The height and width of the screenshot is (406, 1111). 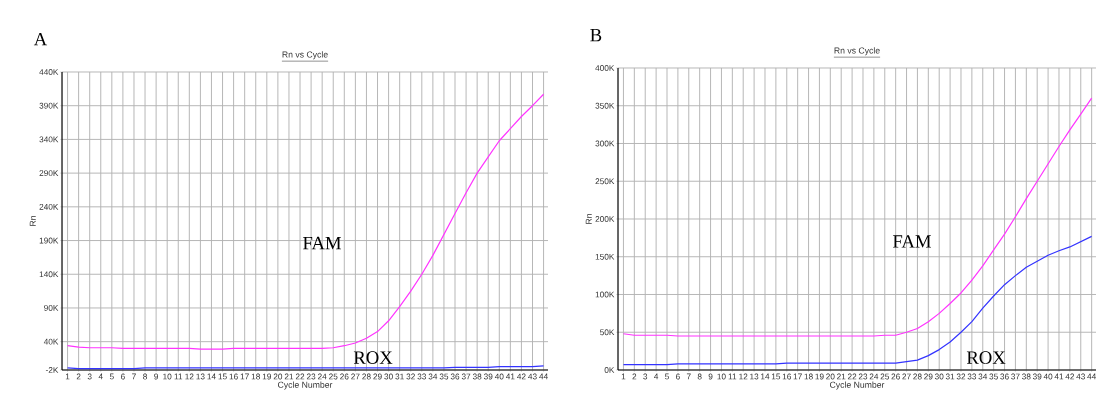 What do you see at coordinates (49, 72) in the screenshot?
I see `y-tick-label: 440K` at bounding box center [49, 72].